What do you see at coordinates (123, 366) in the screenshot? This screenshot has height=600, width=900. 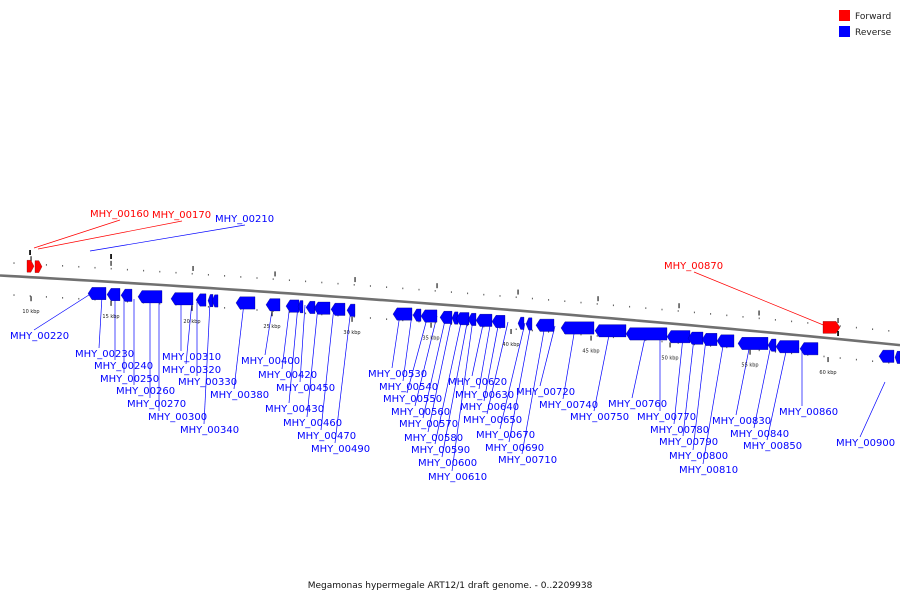 I see `gene-label: MHY_00240` at bounding box center [123, 366].